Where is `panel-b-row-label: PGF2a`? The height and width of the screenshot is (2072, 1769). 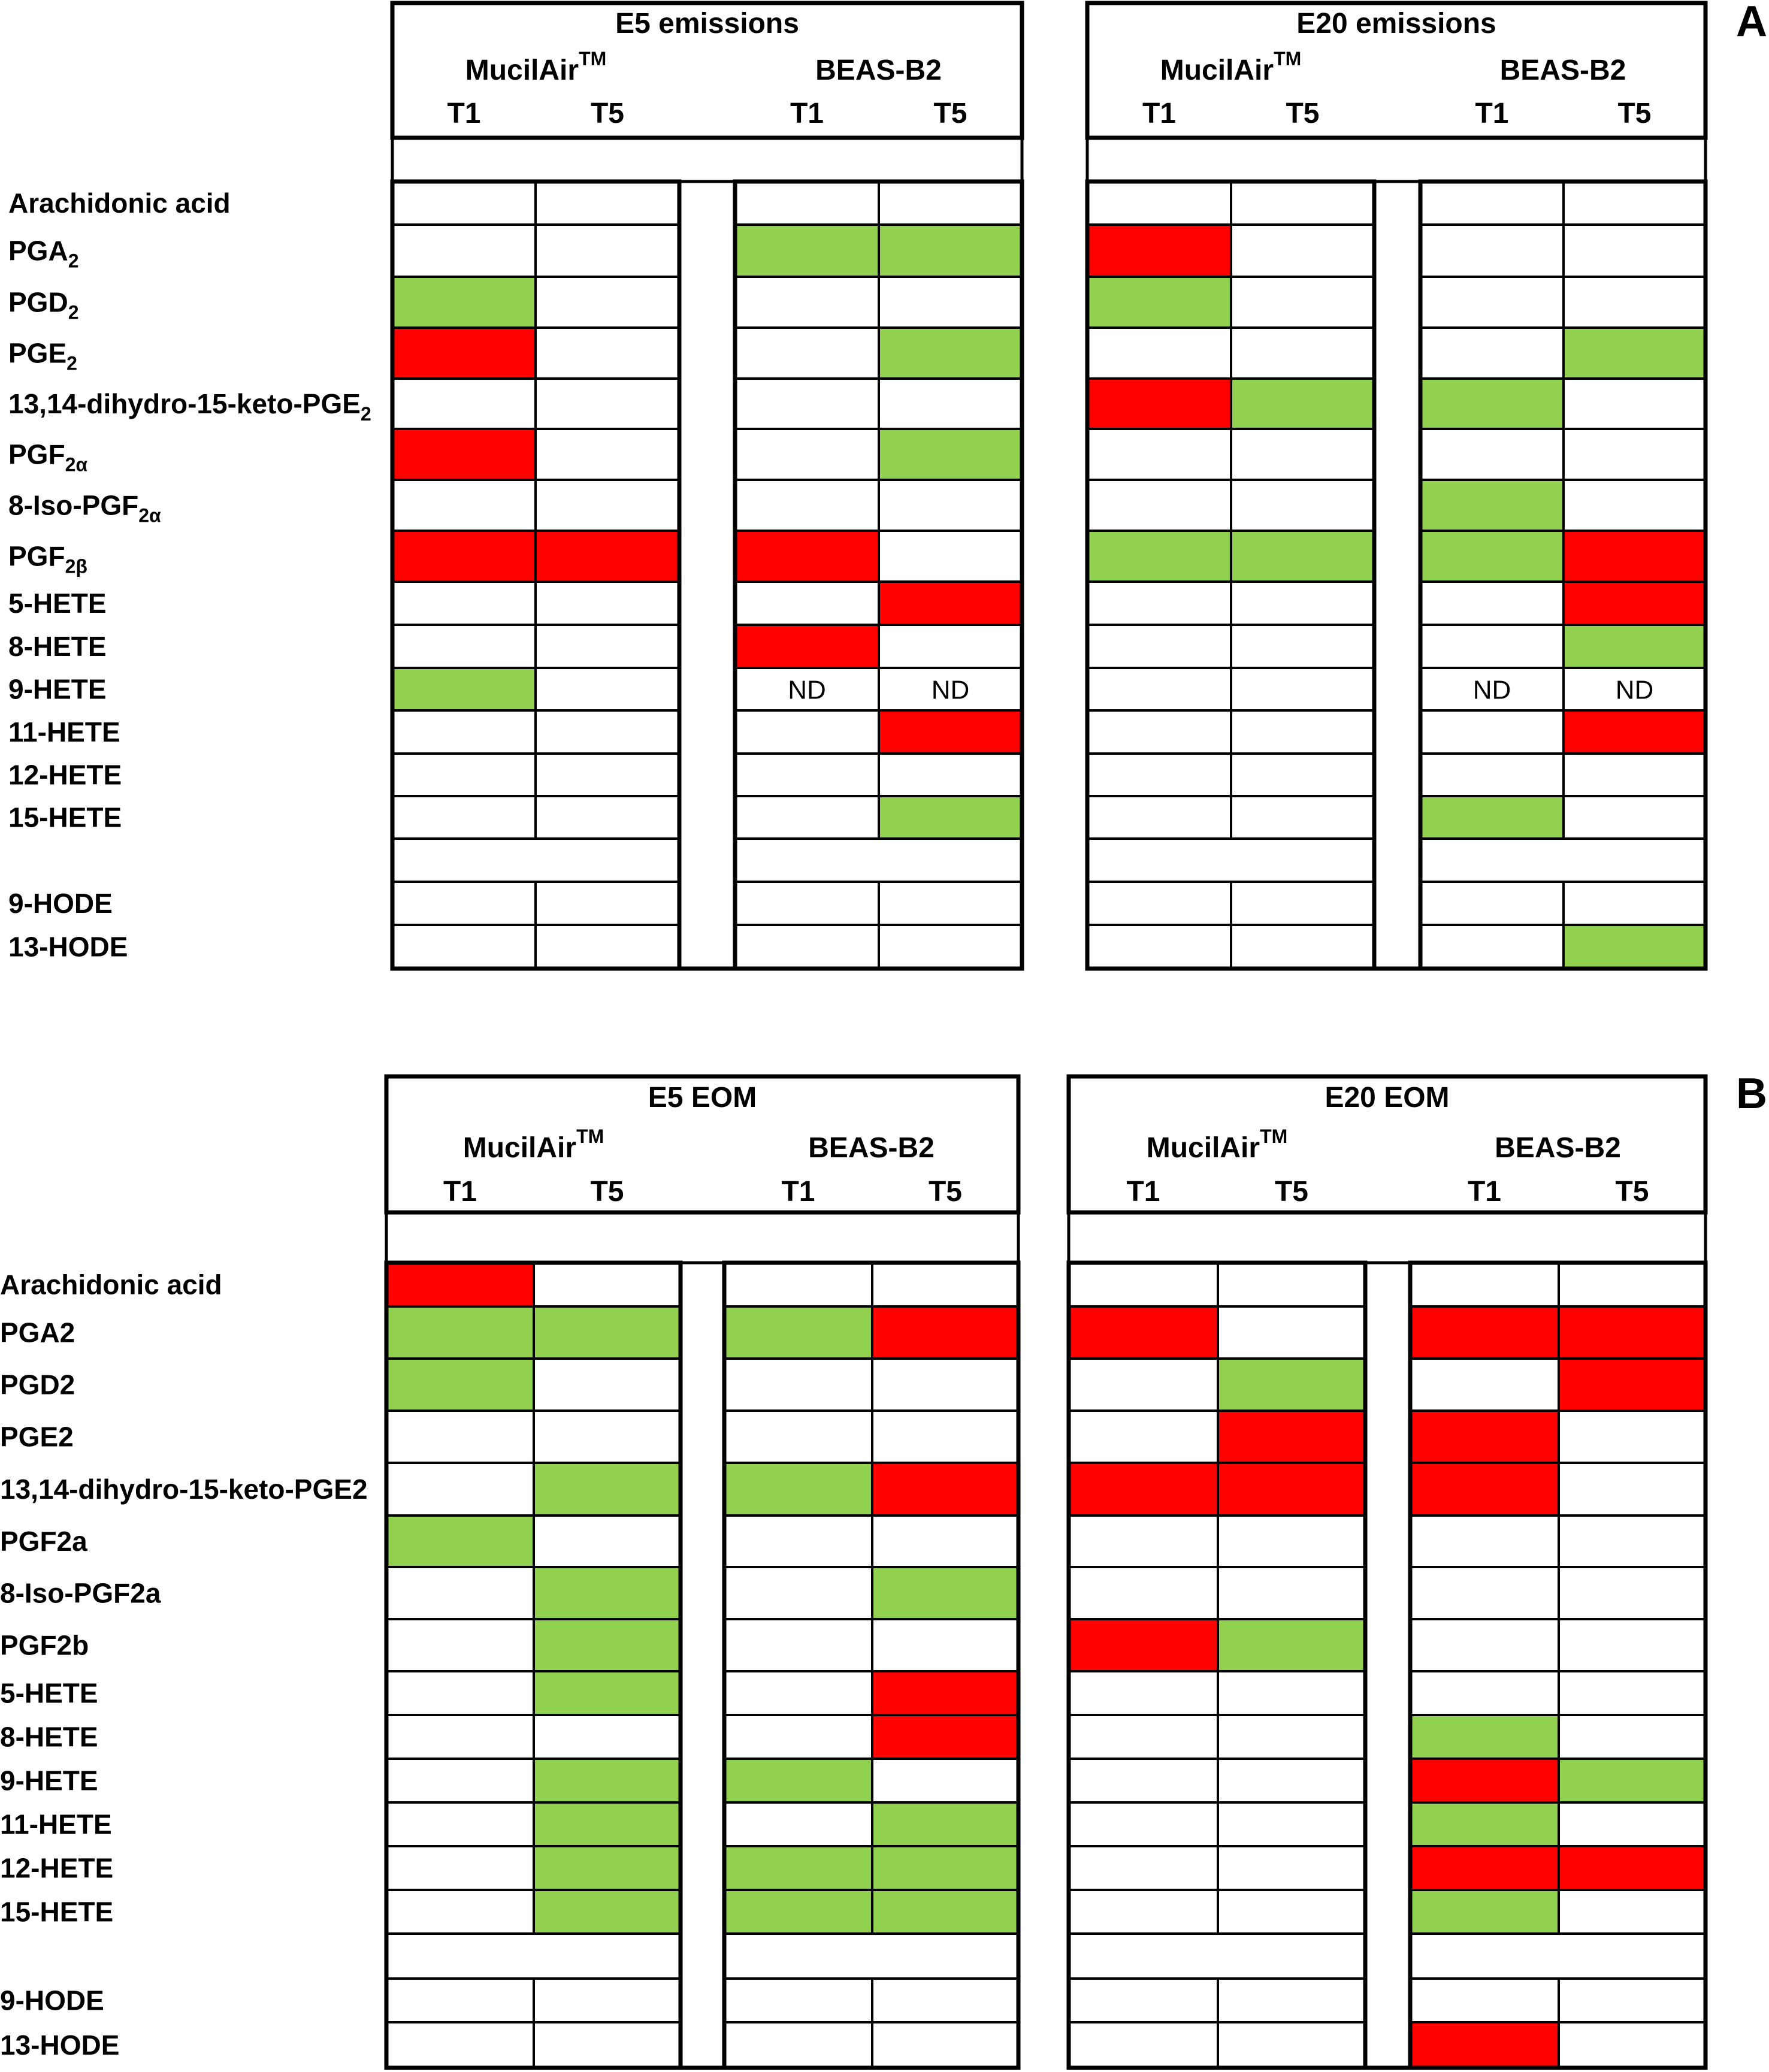
panel-b-row-label: PGF2a is located at coordinates (43, 1541).